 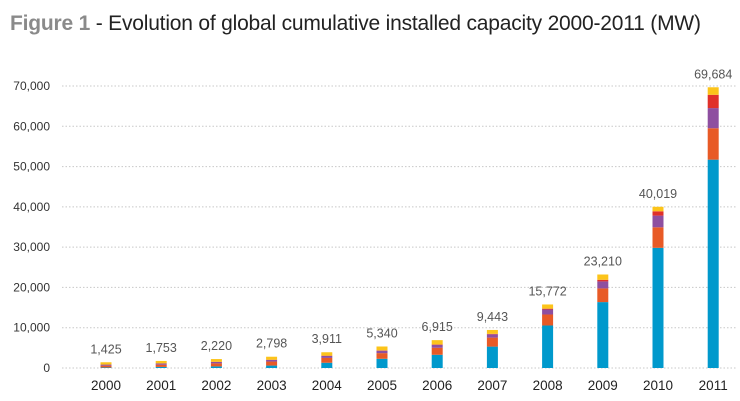 I want to click on y-tick-label: 10,000, so click(x=31, y=328).